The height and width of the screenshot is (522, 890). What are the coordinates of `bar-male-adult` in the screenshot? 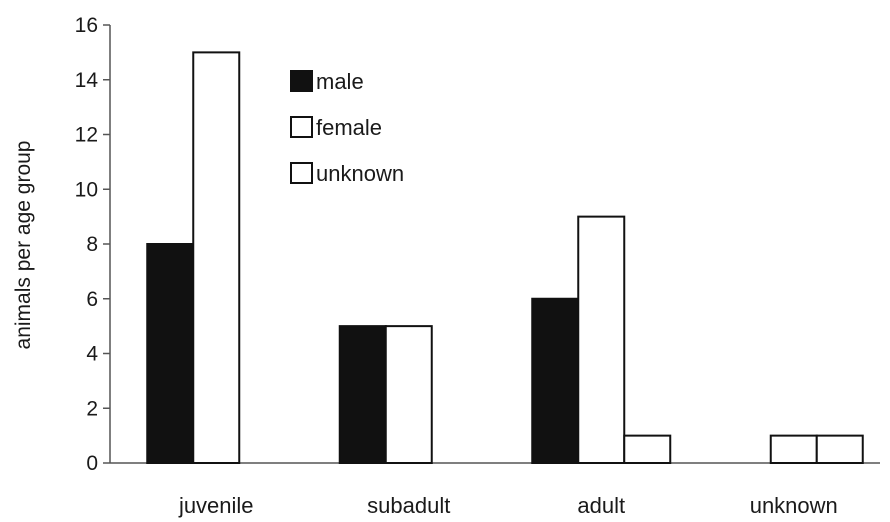 It's located at (555, 380).